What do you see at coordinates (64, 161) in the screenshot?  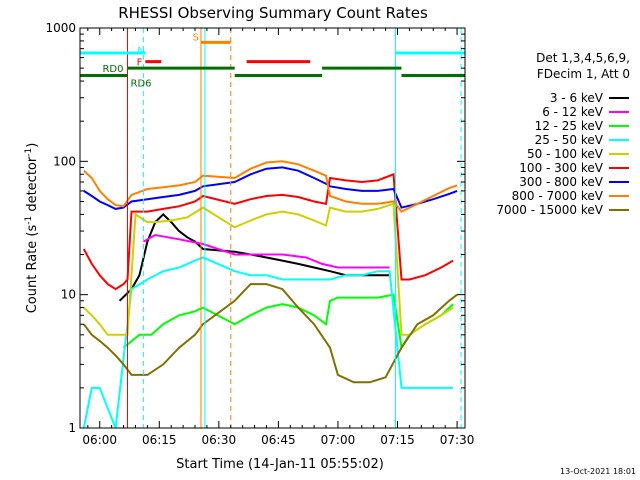 I see `y-tick-label: 100` at bounding box center [64, 161].